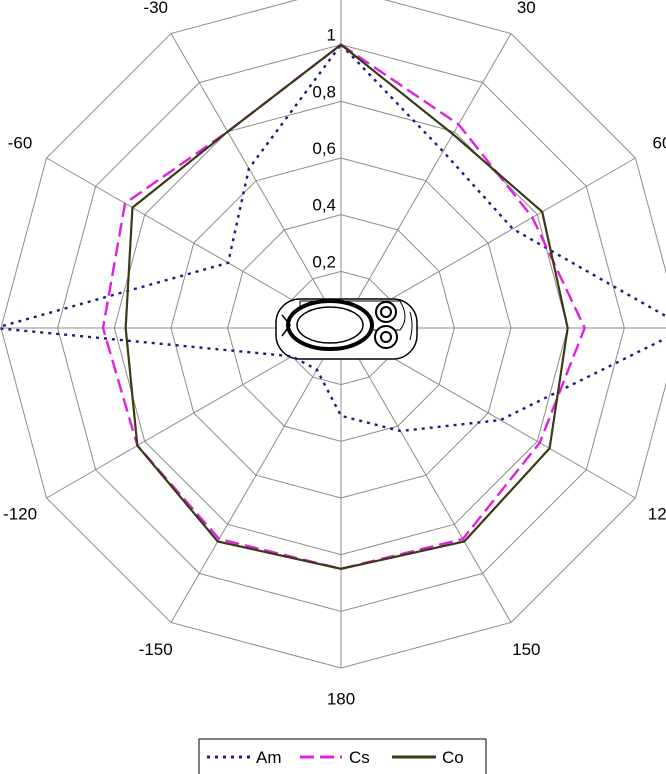  I want to click on radial-tick-label: 0,2, so click(324, 261).